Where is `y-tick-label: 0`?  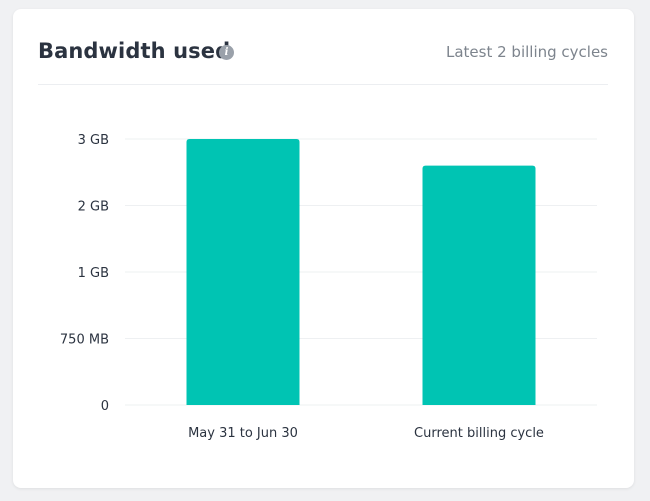
y-tick-label: 0 is located at coordinates (105, 406).